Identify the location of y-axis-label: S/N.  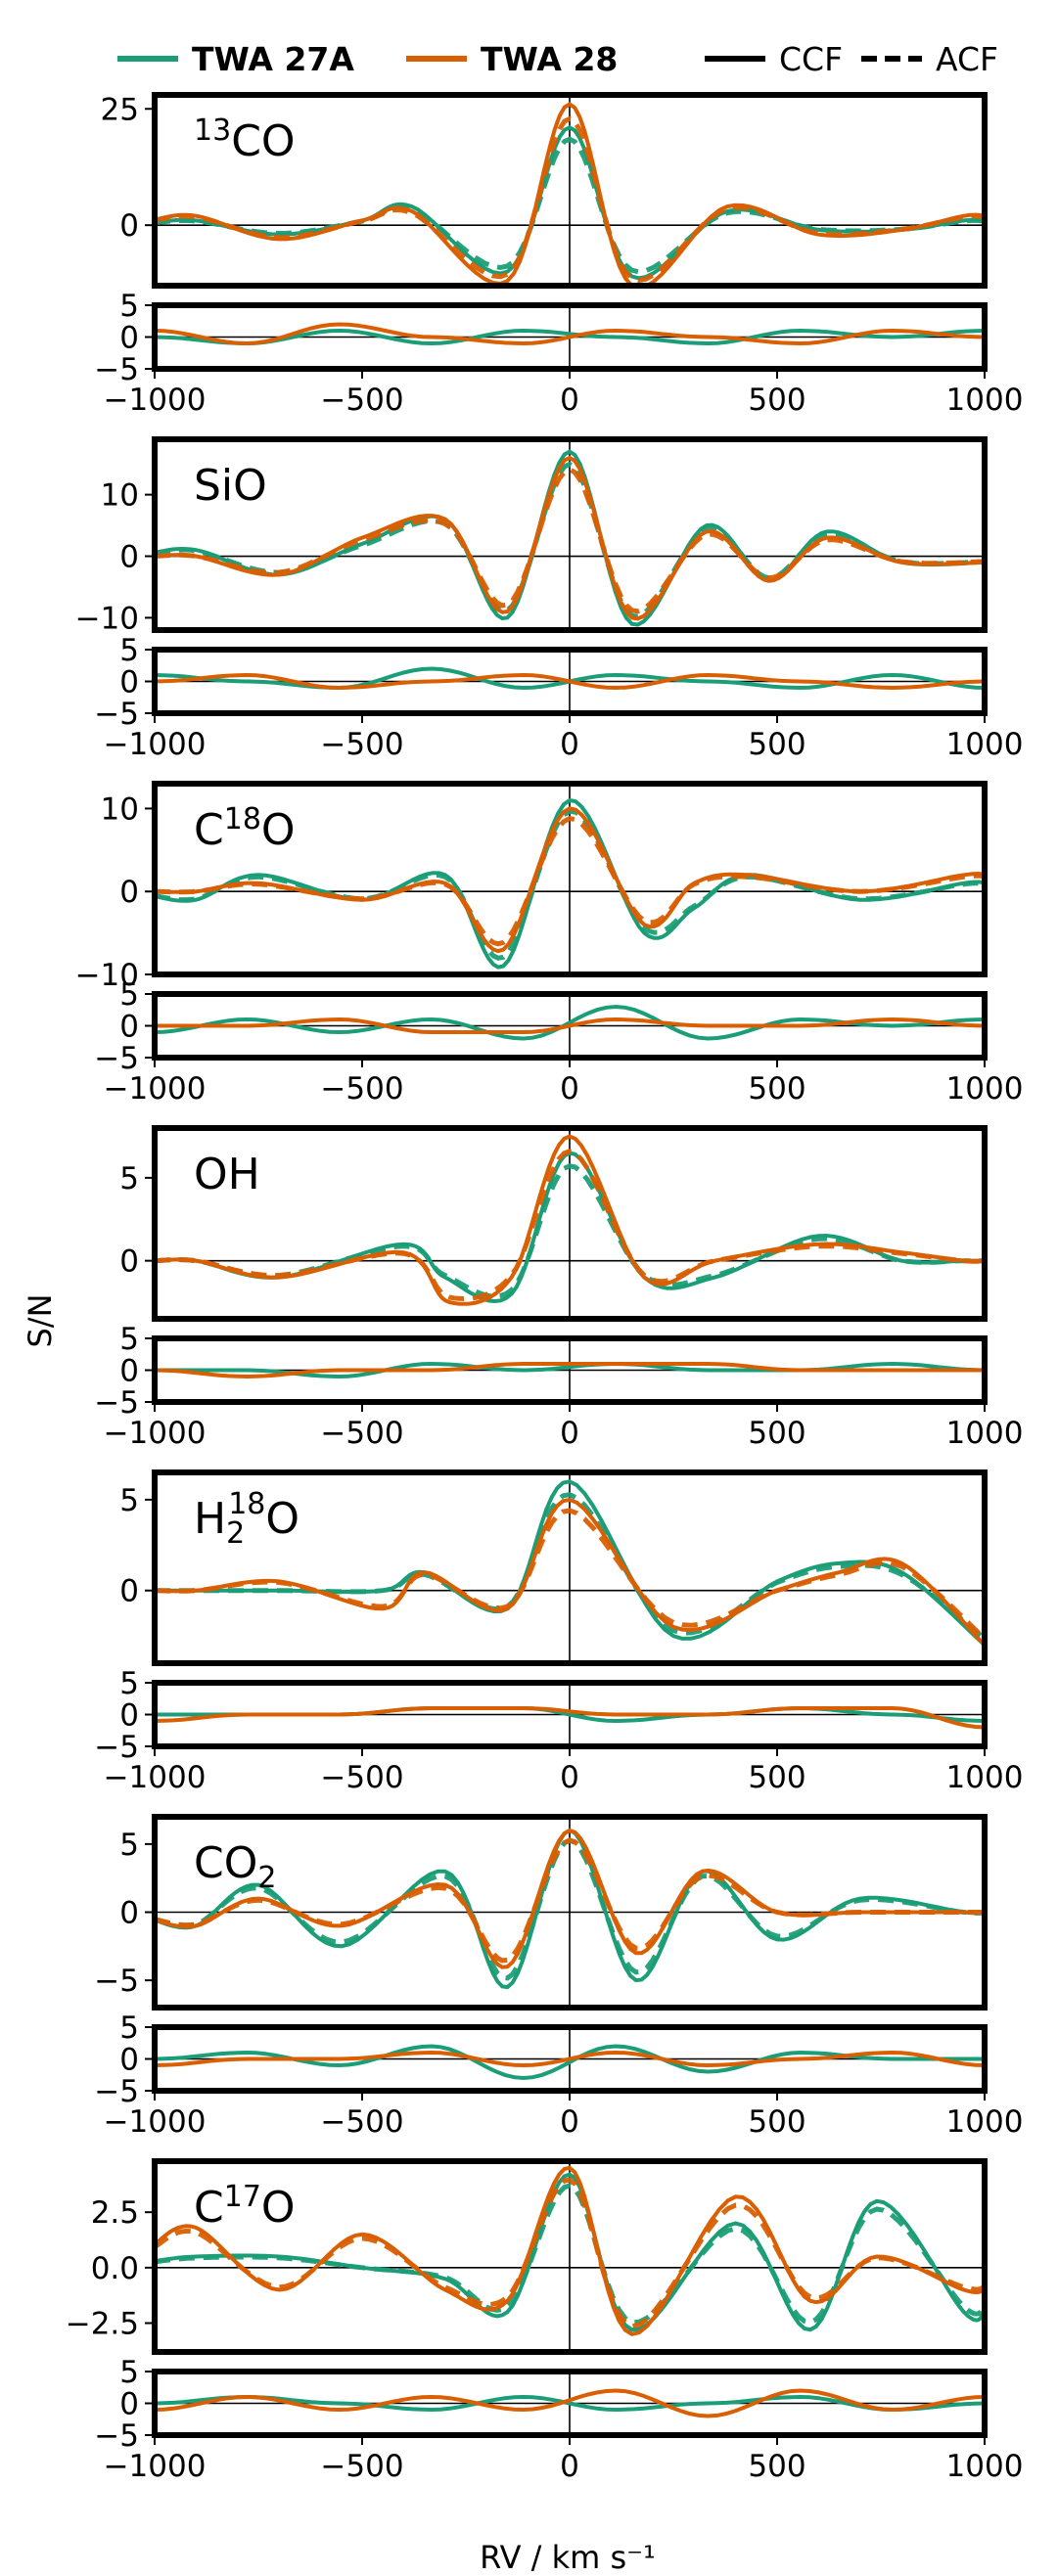
(41, 1320).